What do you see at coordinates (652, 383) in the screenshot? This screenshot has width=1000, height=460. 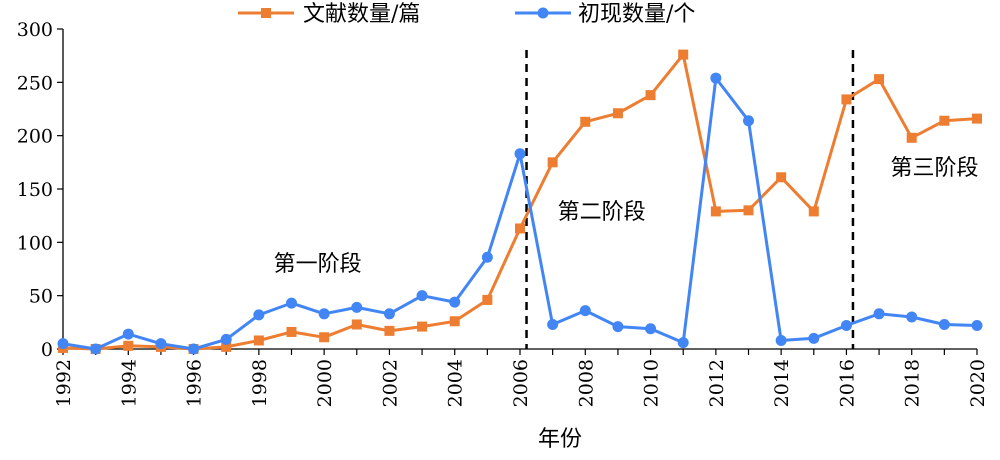 I see `x-tick-label: 2010` at bounding box center [652, 383].